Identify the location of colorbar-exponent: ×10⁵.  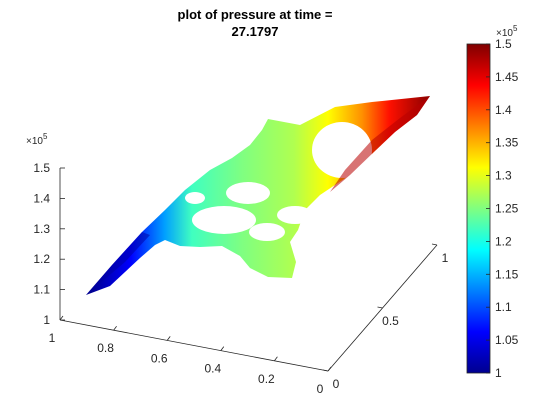
(507, 31).